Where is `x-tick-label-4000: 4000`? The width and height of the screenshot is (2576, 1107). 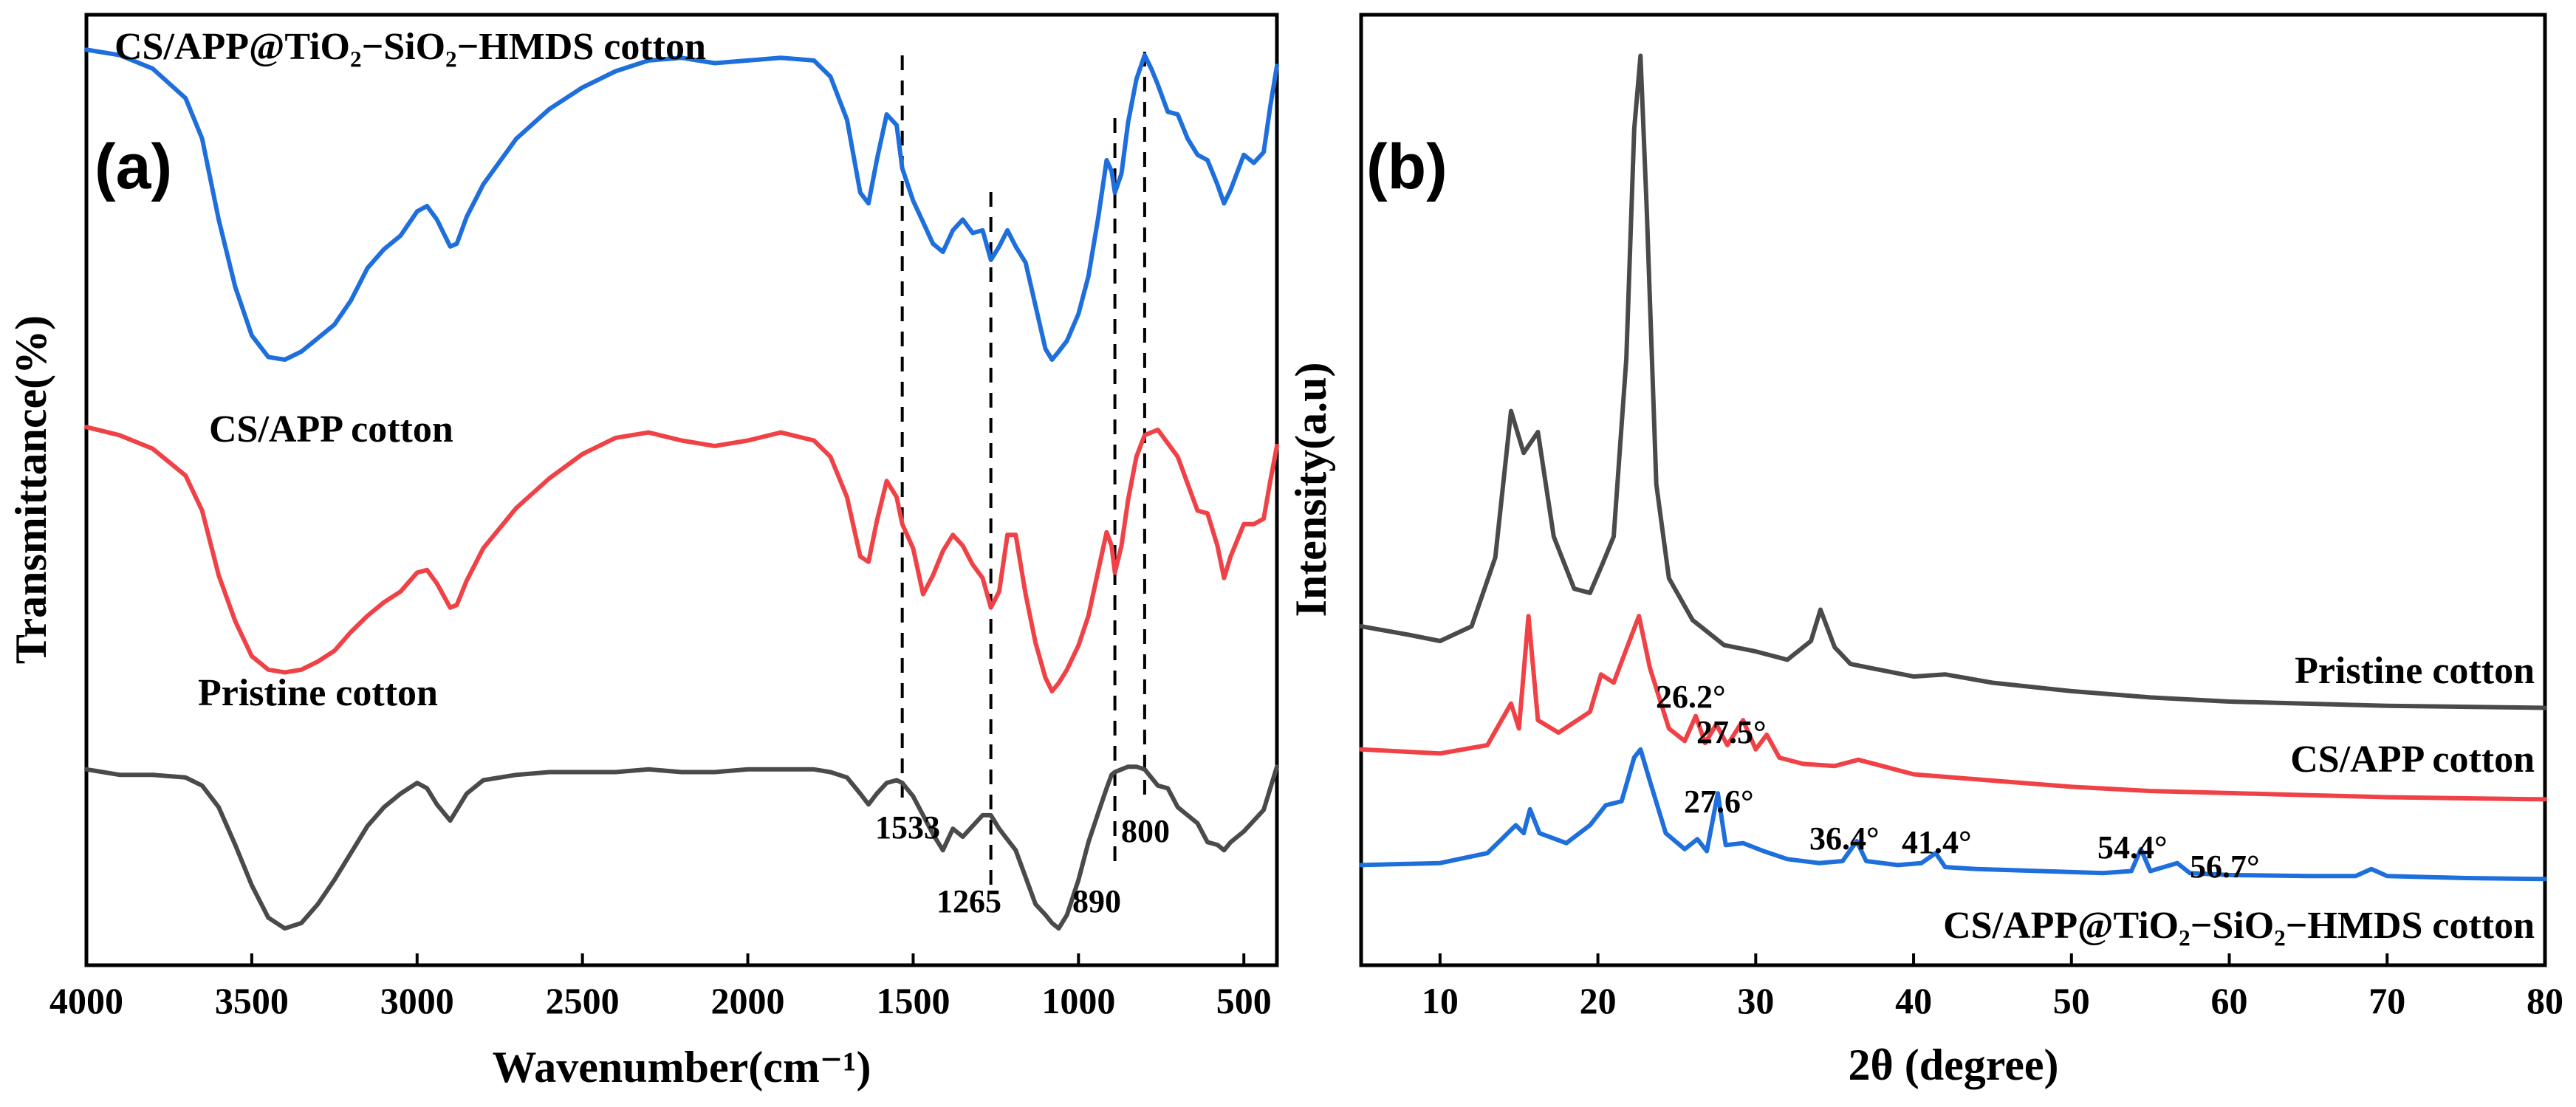
x-tick-label-4000: 4000 is located at coordinates (86, 1000).